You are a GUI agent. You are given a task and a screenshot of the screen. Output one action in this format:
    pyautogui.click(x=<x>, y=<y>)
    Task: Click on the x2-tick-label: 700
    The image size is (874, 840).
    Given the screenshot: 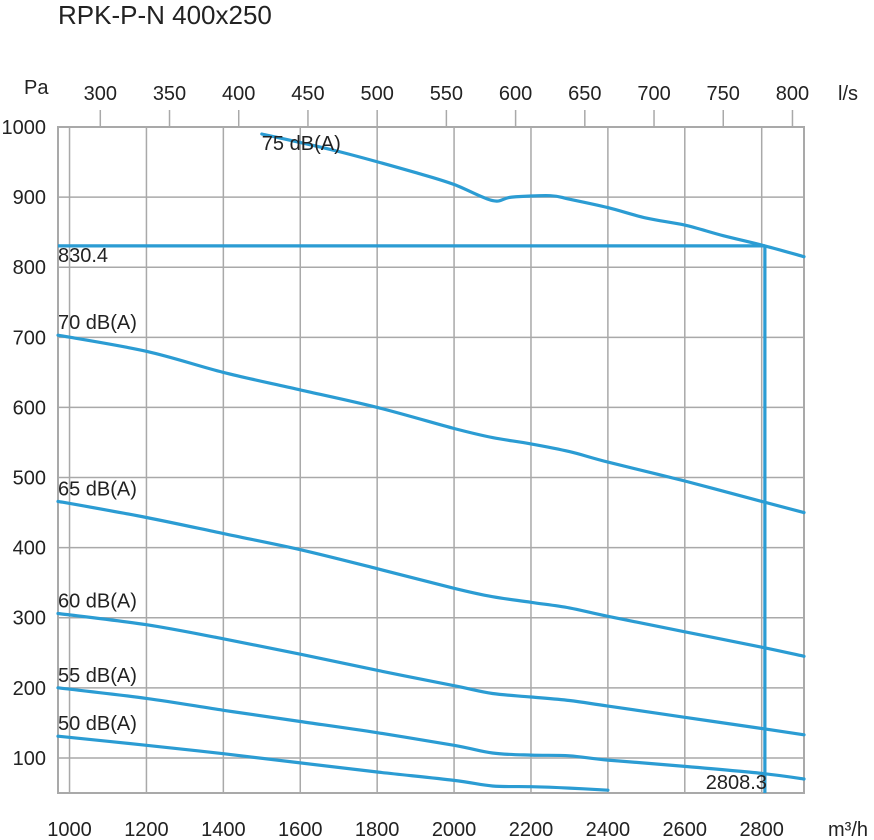 What is the action you would take?
    pyautogui.click(x=653, y=94)
    